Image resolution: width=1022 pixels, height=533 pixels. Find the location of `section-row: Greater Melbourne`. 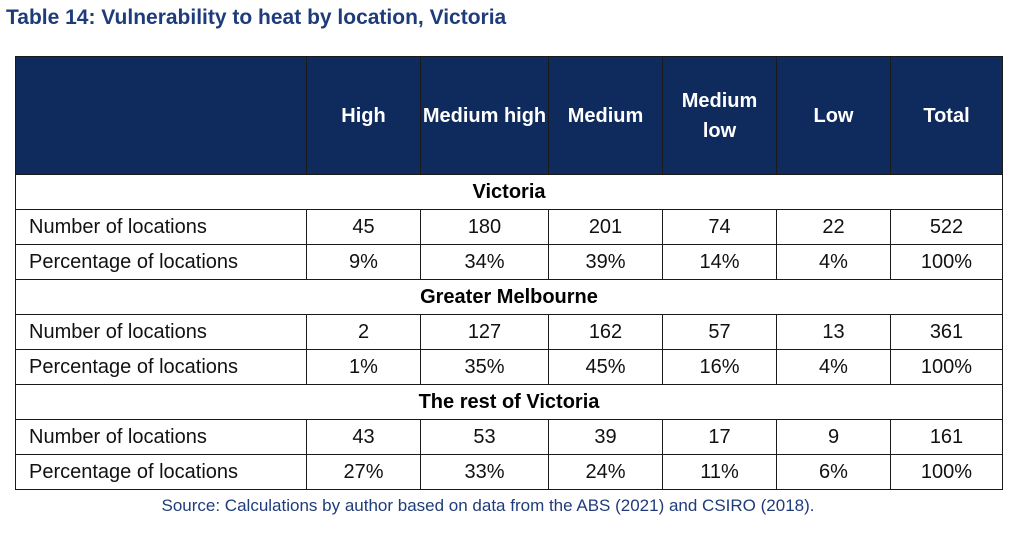

section-row: Greater Melbourne is located at coordinates (509, 297).